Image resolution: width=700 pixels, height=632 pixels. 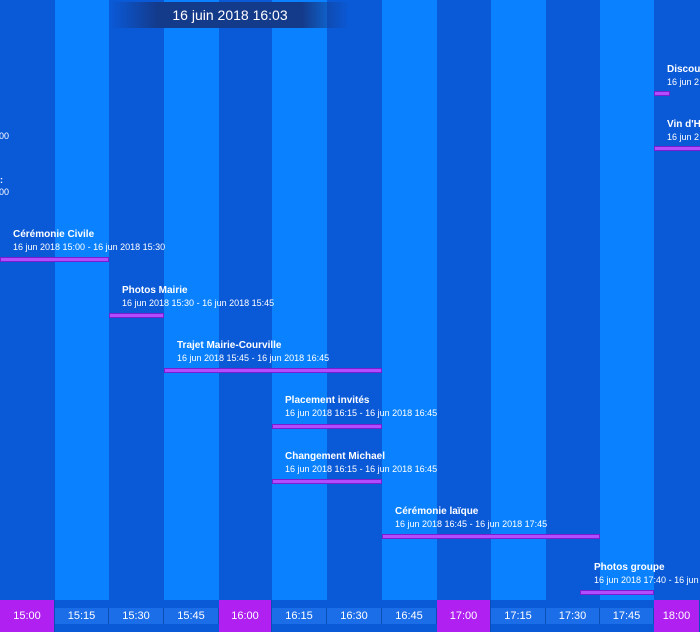 What do you see at coordinates (229, 345) in the screenshot?
I see `event-title: Trajet Mairie-Courville` at bounding box center [229, 345].